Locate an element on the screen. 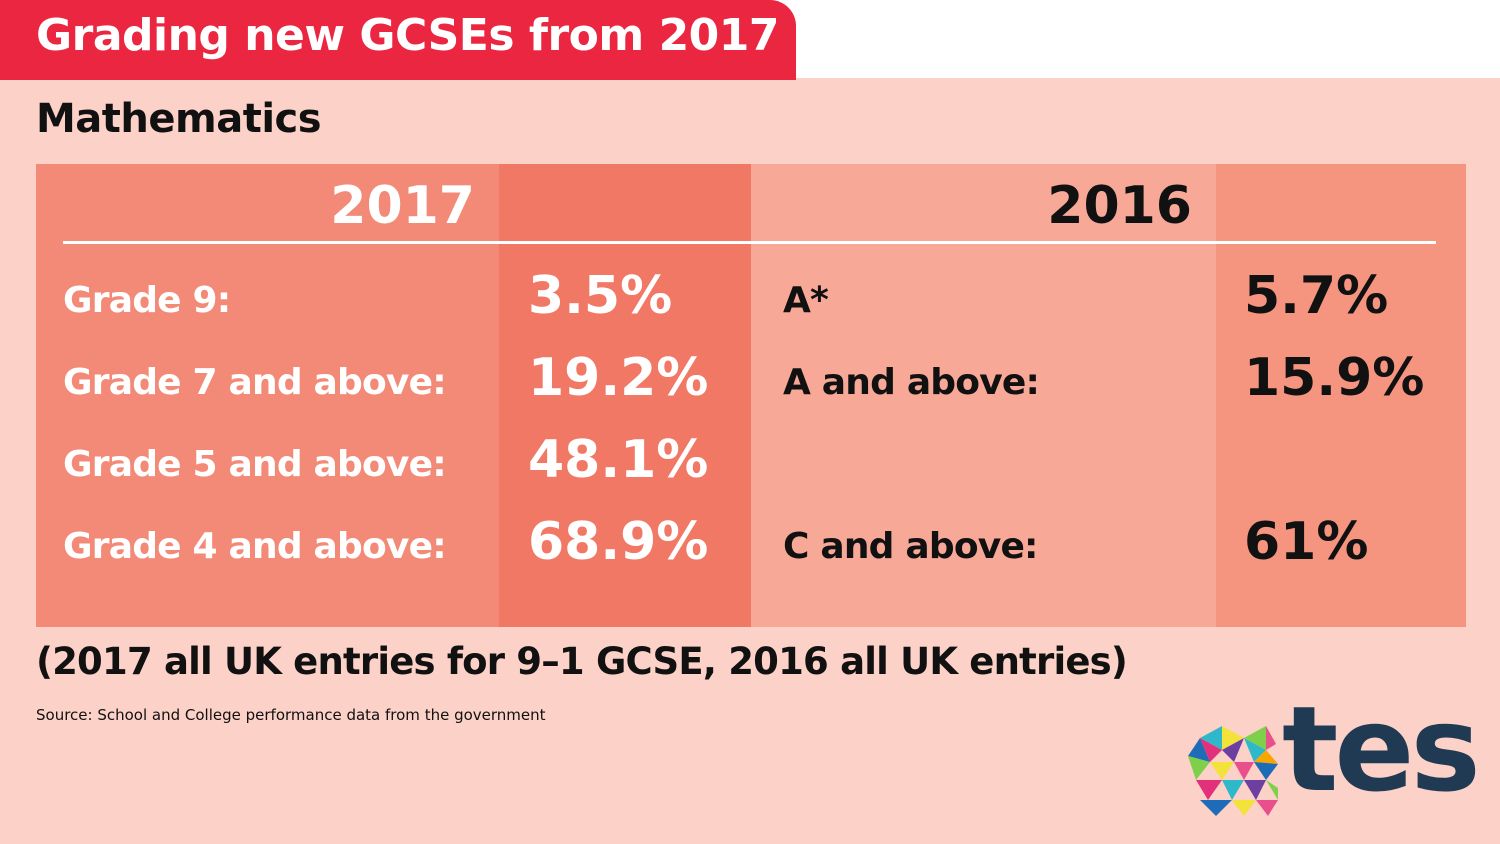  column-header-2017: 2017 is located at coordinates (402, 206).